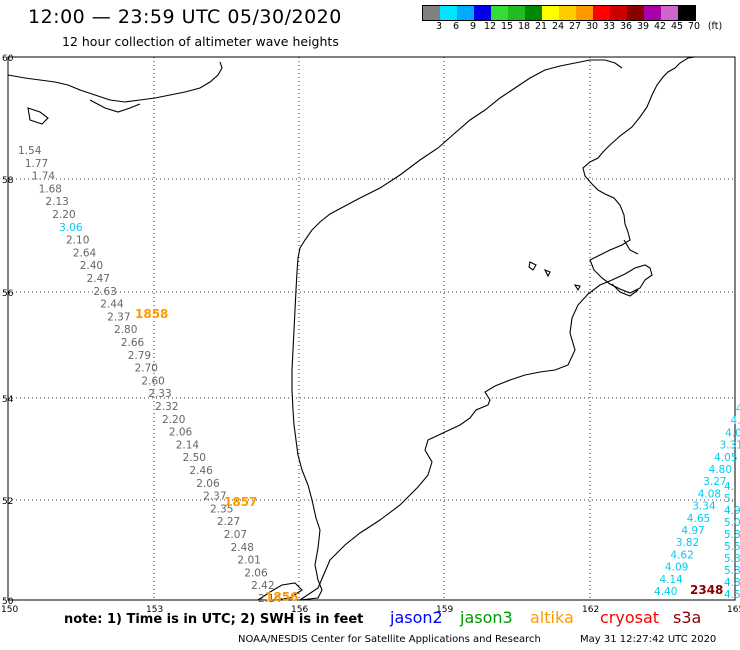 This screenshot has width=740, height=650. Describe the element at coordinates (735, 421) in the screenshot. I see `east-value-label: 4.` at that location.